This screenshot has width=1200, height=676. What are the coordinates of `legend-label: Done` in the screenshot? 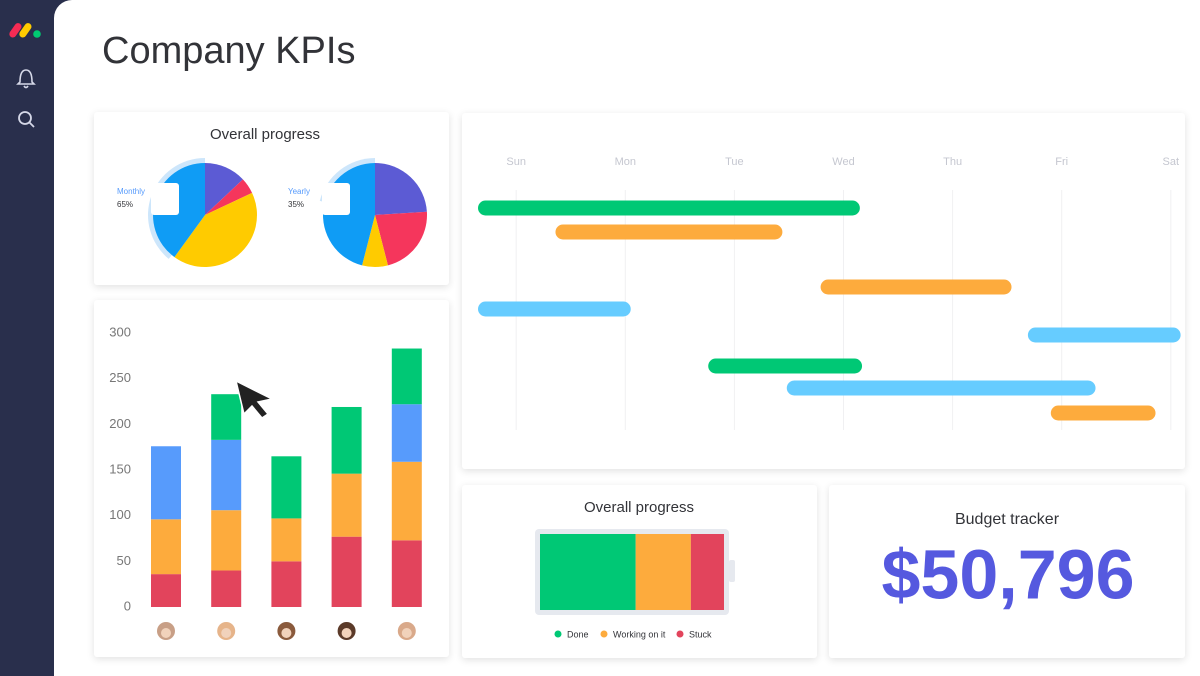 It's located at (578, 634).